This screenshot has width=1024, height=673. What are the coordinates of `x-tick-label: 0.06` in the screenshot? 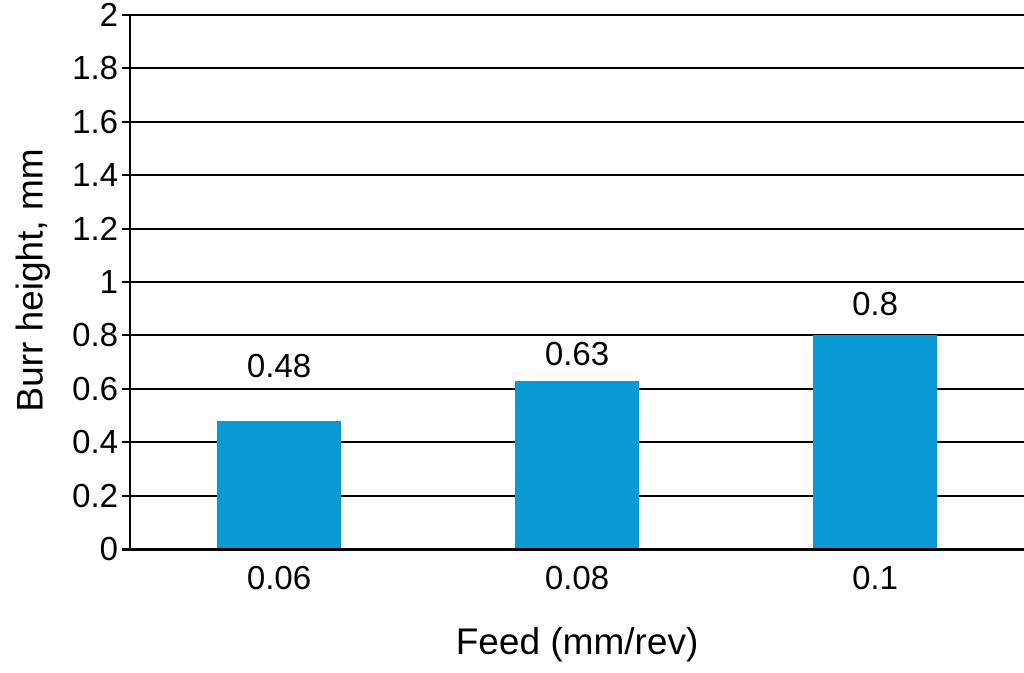 It's located at (279, 577).